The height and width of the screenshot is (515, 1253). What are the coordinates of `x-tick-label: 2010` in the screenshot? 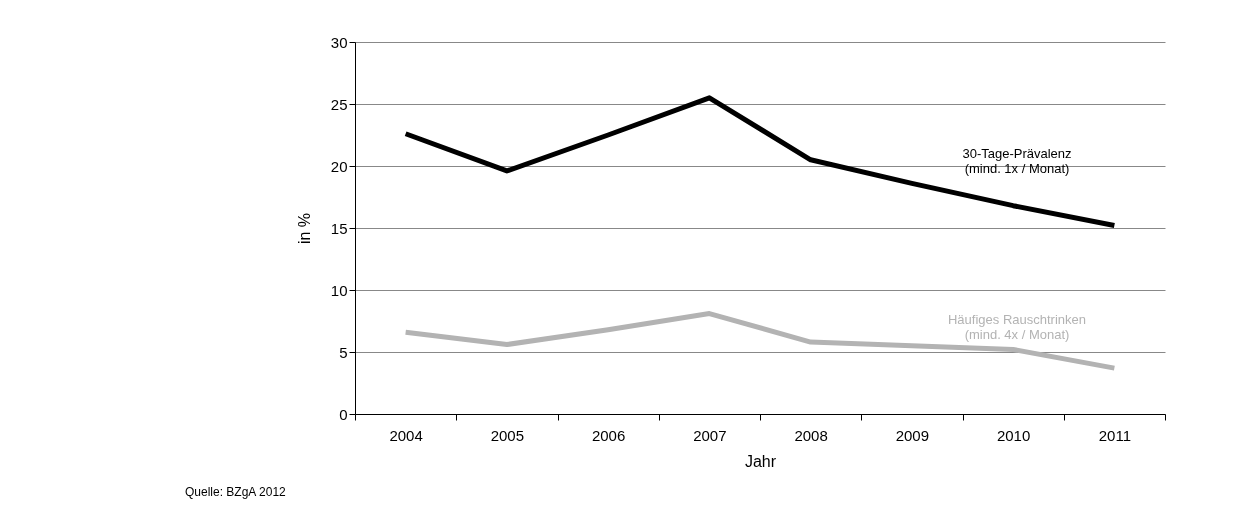 It's located at (1013, 435).